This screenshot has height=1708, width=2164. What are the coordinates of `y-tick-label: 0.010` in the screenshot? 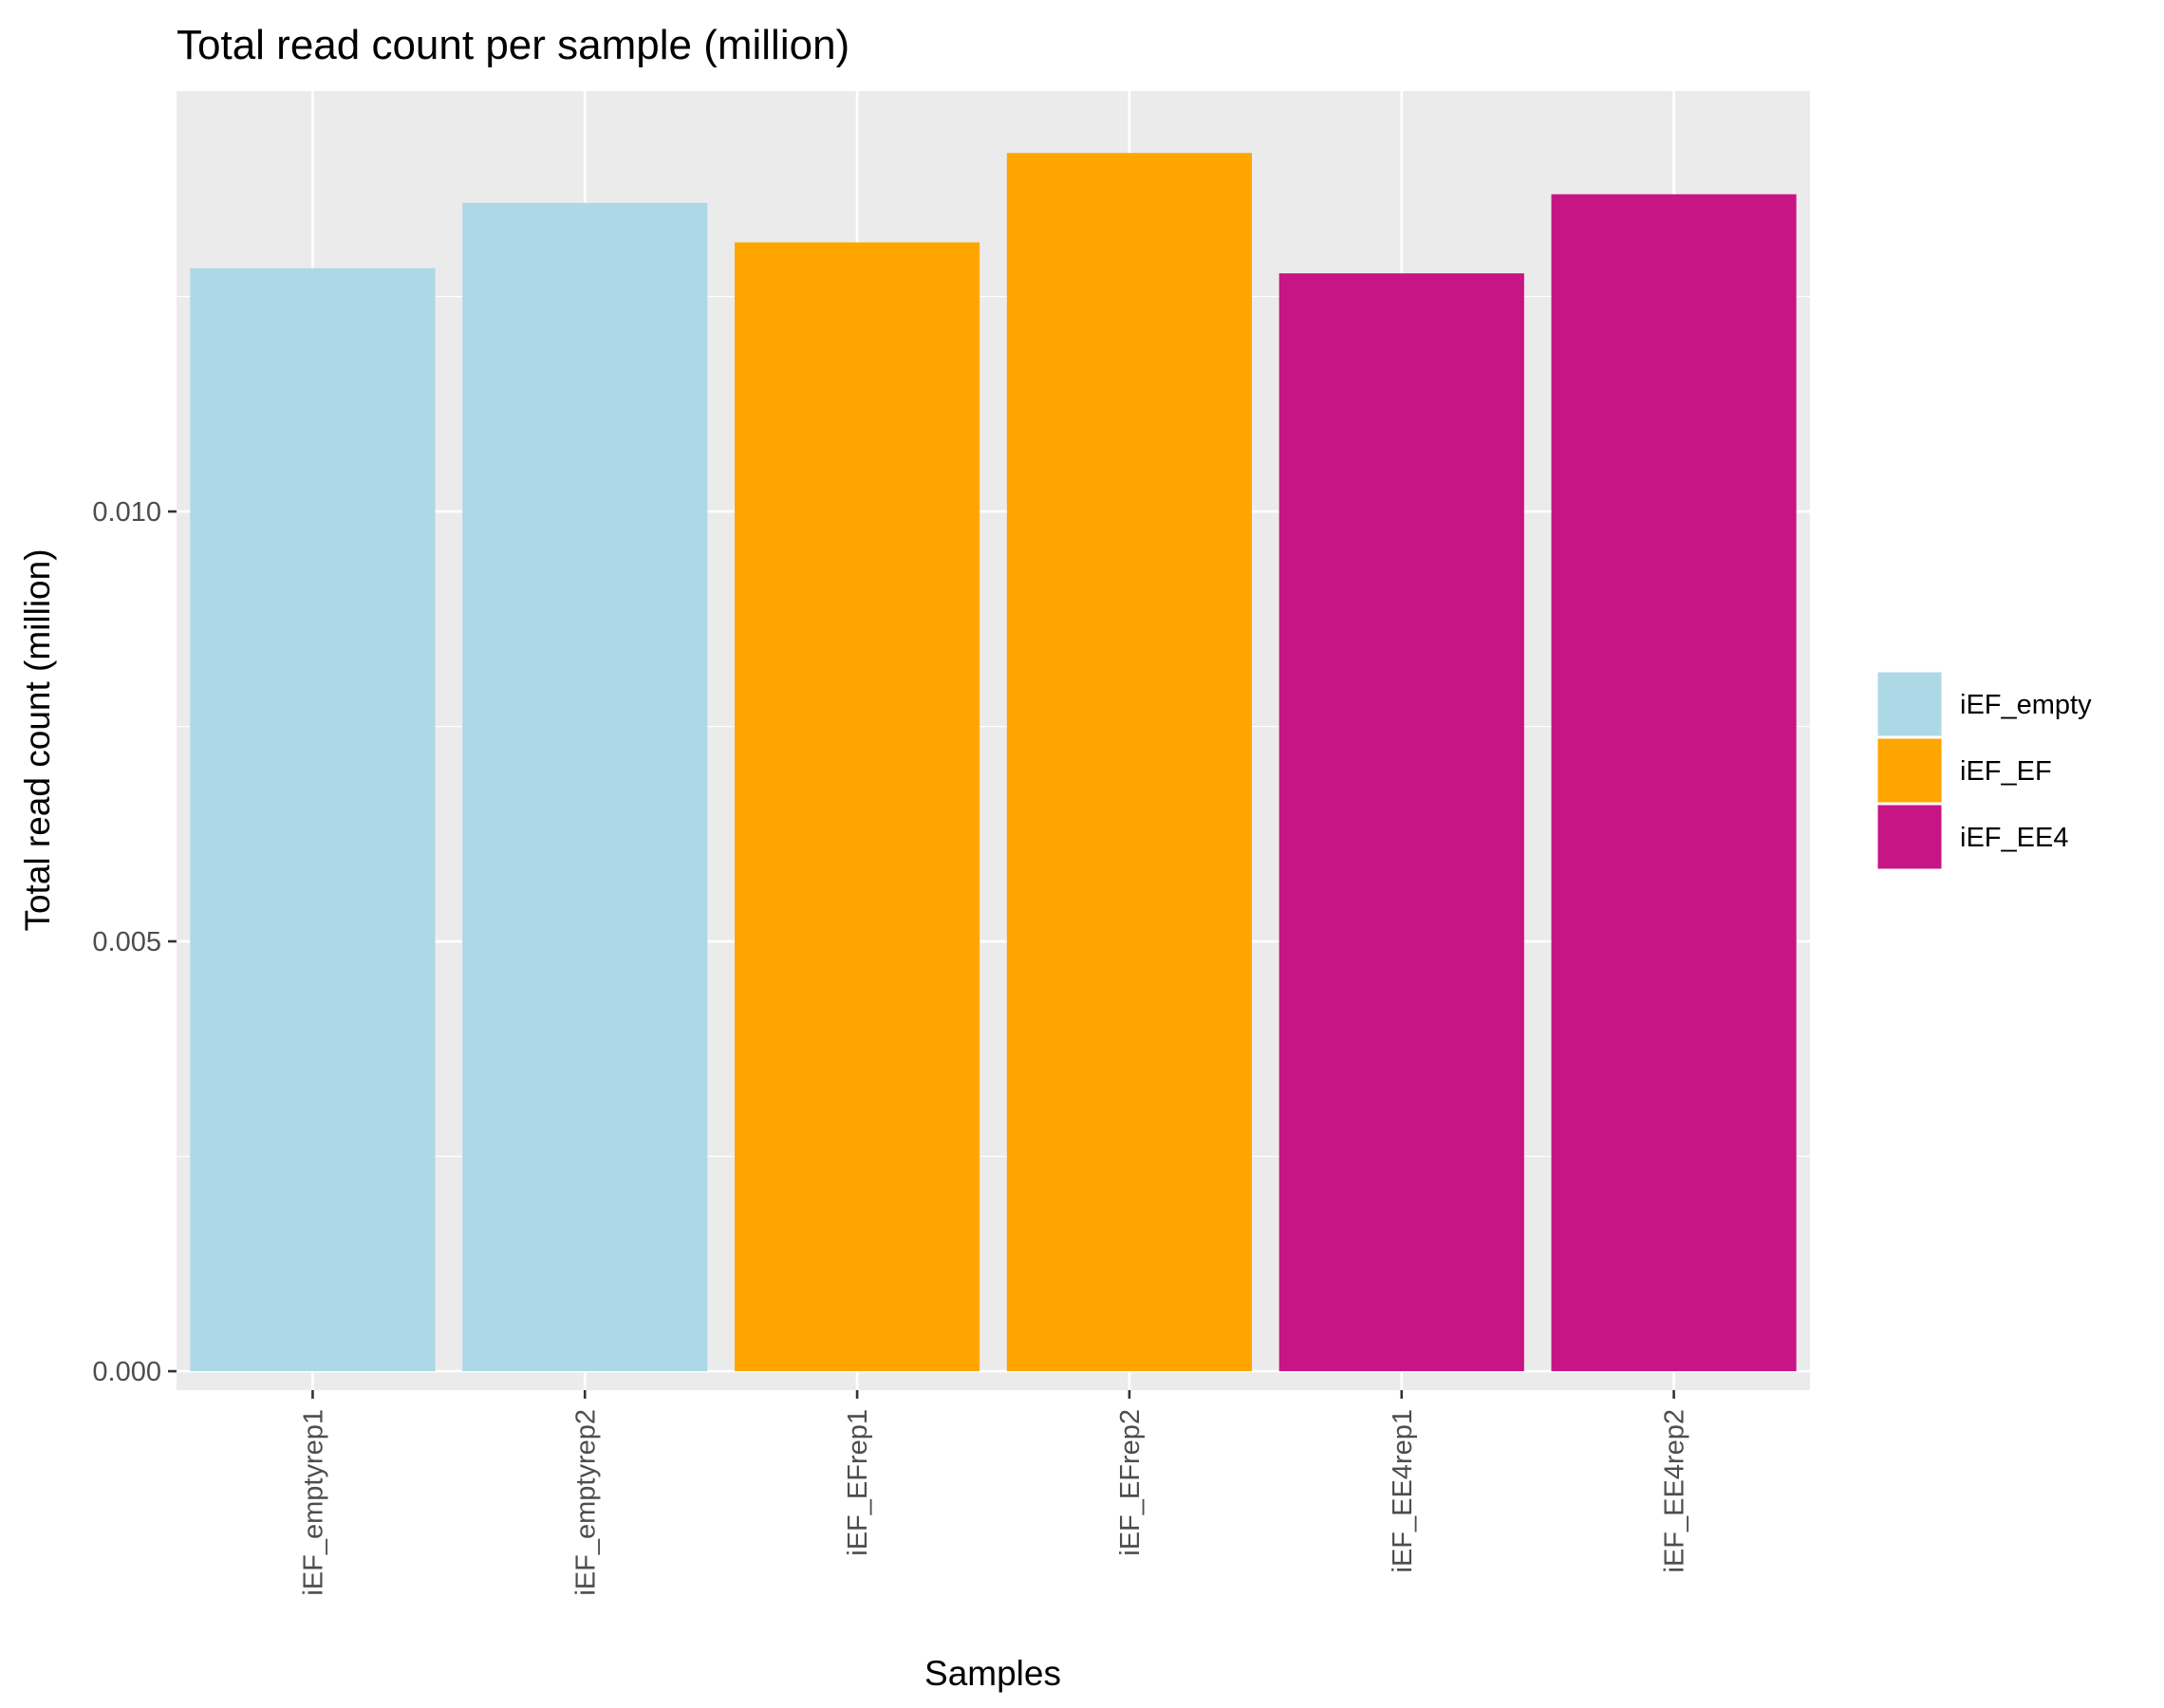 It's located at (126, 512).